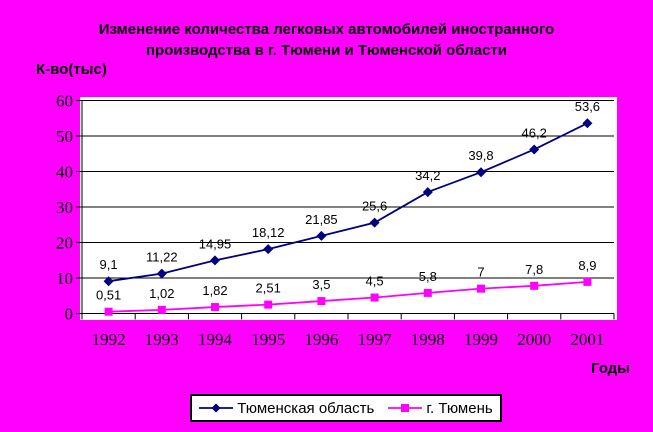  What do you see at coordinates (321, 284) in the screenshot?
I see `data-label: 3,5` at bounding box center [321, 284].